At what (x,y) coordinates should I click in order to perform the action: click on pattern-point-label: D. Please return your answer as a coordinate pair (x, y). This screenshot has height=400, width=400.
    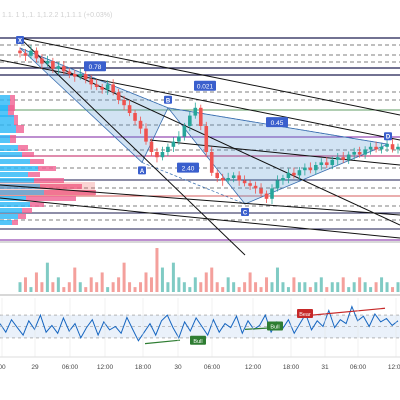
    Looking at the image, I should click on (388, 138).